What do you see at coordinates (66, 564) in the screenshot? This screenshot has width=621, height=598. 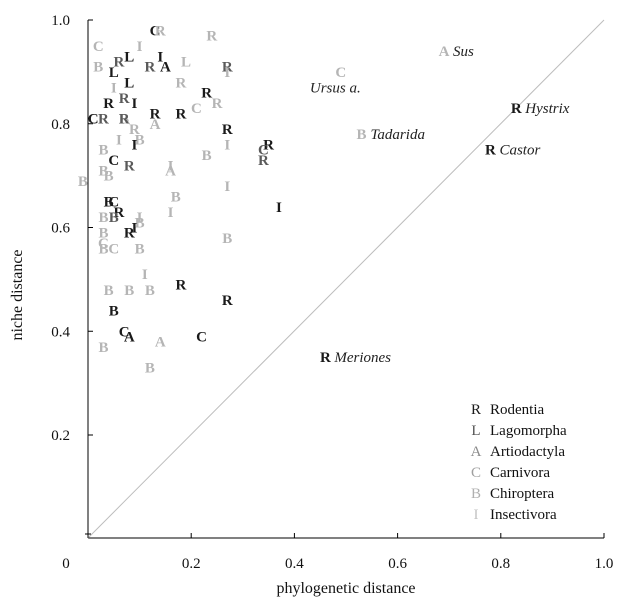 I see `x-tick-label: 0` at bounding box center [66, 564].